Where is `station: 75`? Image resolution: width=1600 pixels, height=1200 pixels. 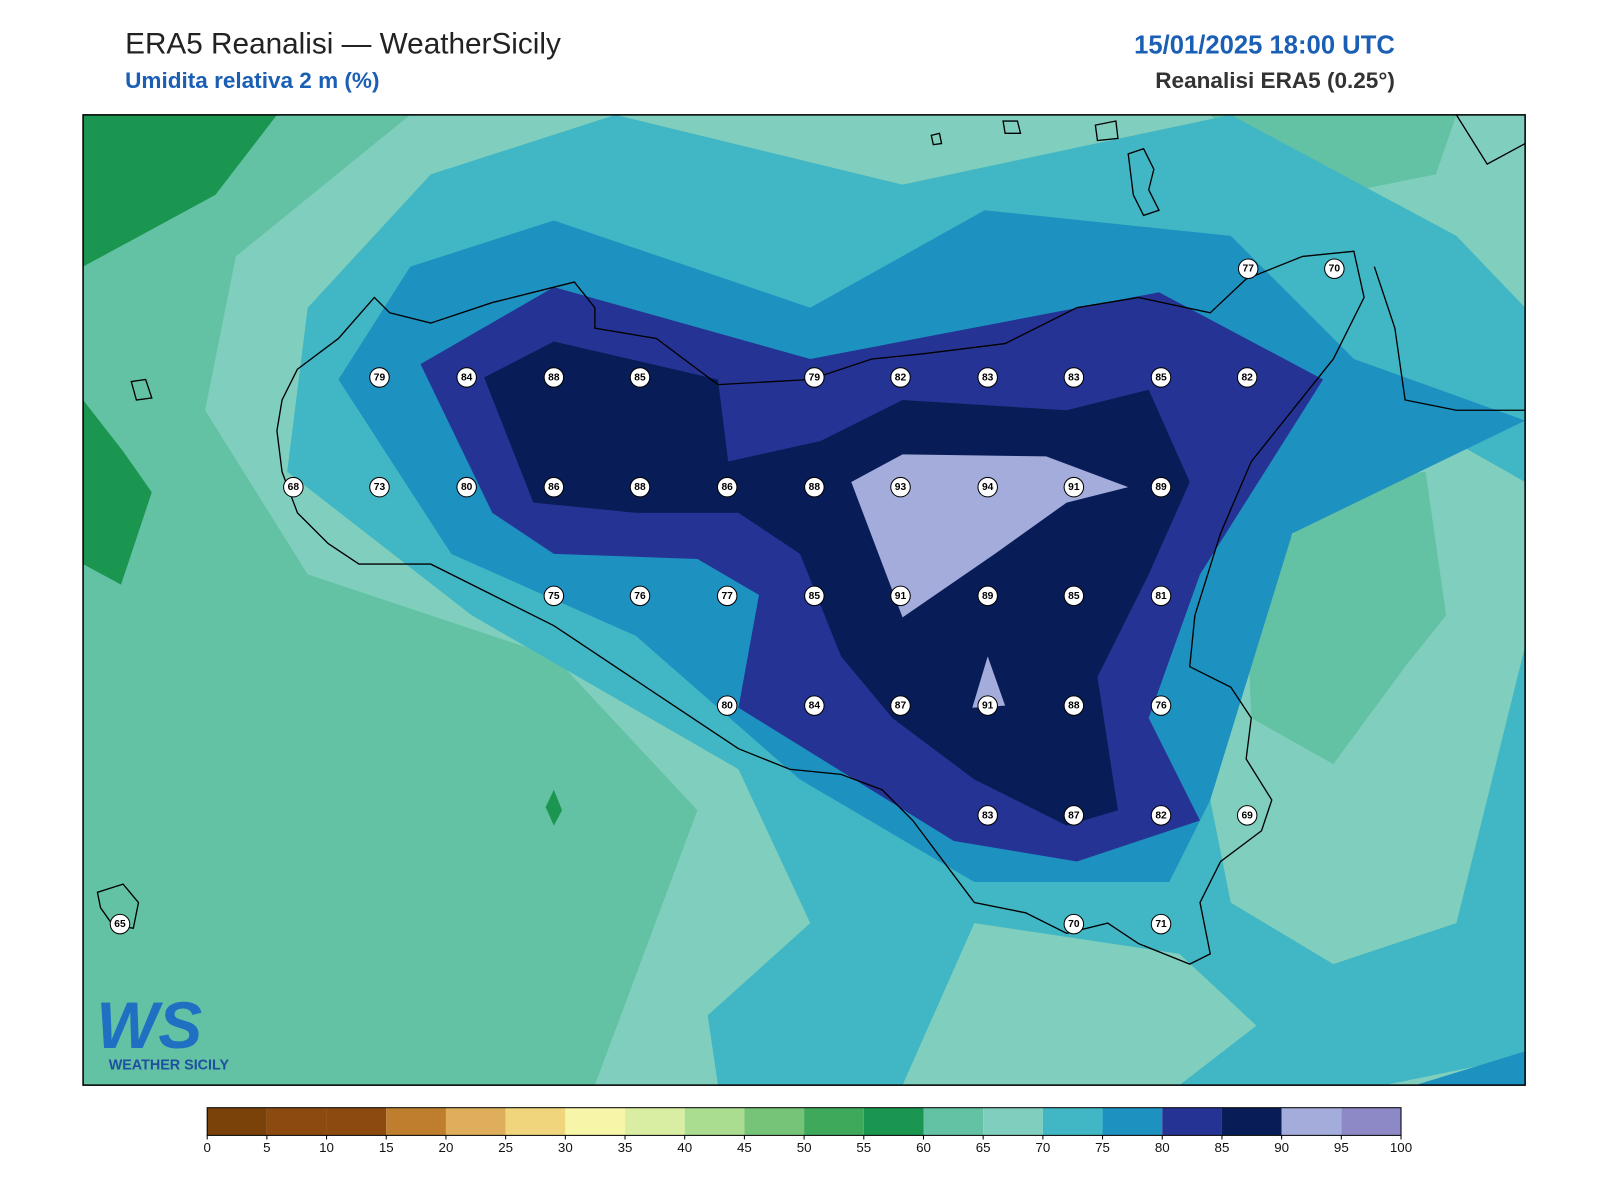 station: 75 is located at coordinates (554, 596).